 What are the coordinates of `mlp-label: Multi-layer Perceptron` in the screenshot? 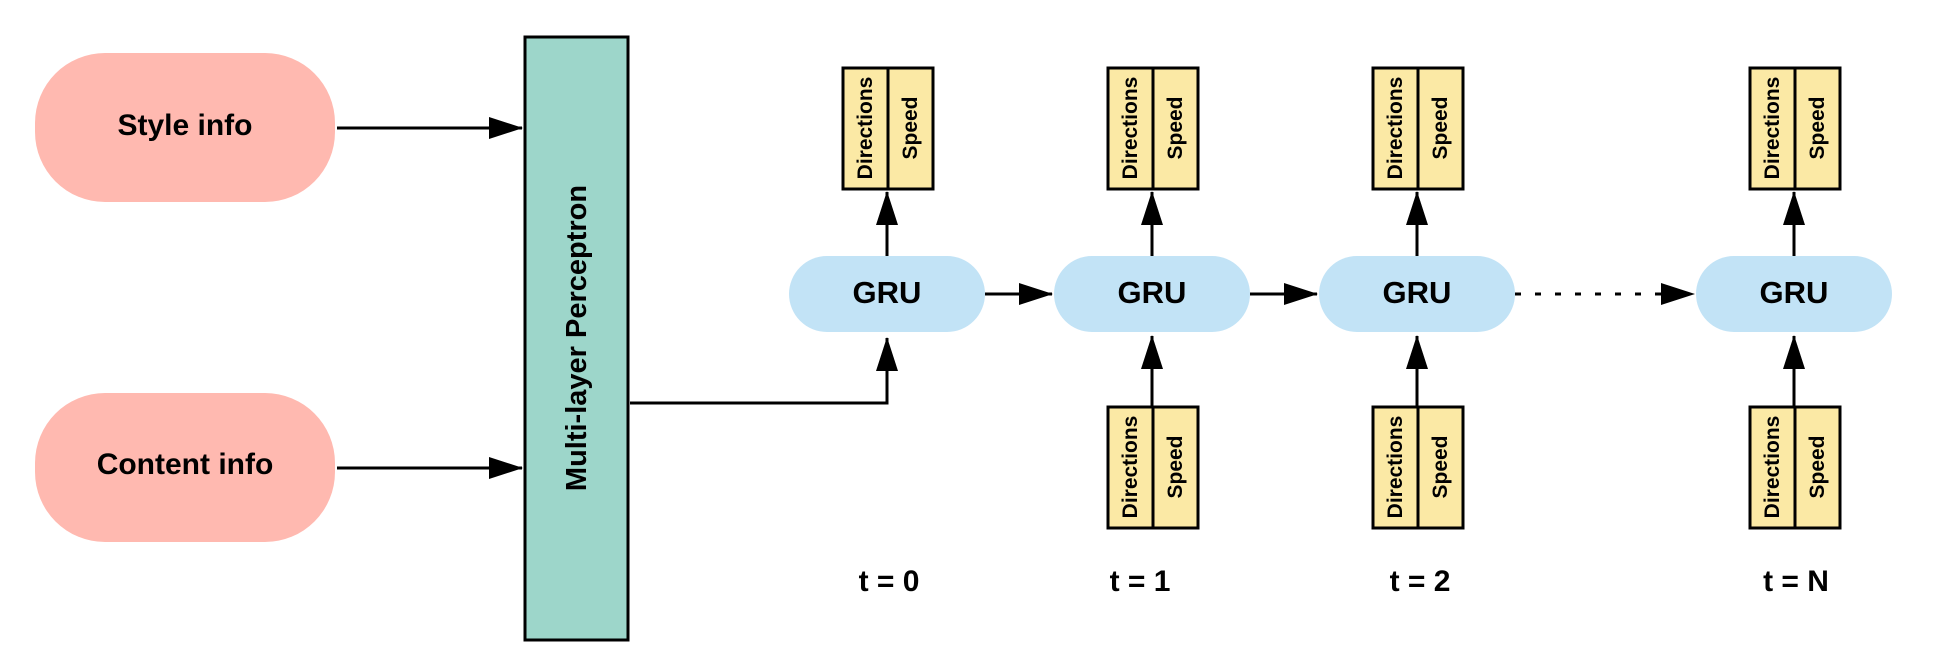 It's located at (577, 338).